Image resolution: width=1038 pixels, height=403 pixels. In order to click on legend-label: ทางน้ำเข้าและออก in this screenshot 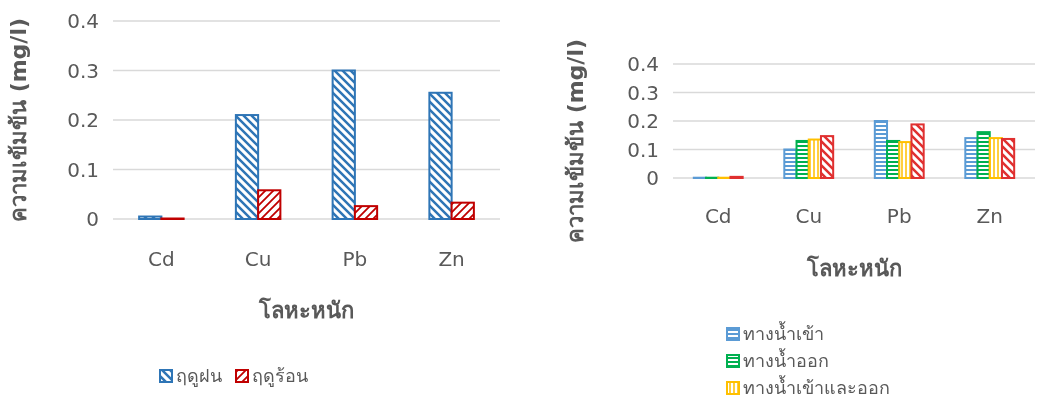, I will do `click(816, 386)`.